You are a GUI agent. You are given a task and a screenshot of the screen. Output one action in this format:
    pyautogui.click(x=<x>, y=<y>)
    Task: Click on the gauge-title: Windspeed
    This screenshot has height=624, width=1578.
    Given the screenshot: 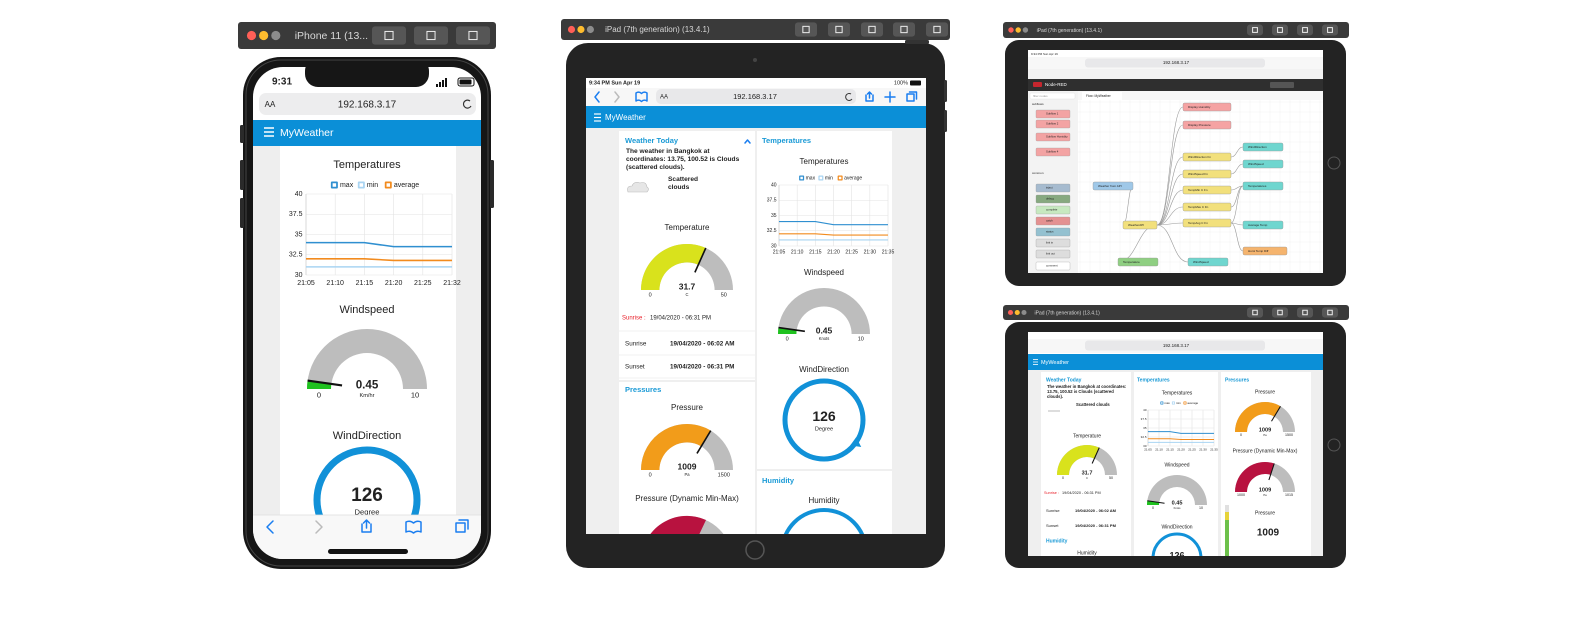 What is the action you would take?
    pyautogui.click(x=1176, y=465)
    